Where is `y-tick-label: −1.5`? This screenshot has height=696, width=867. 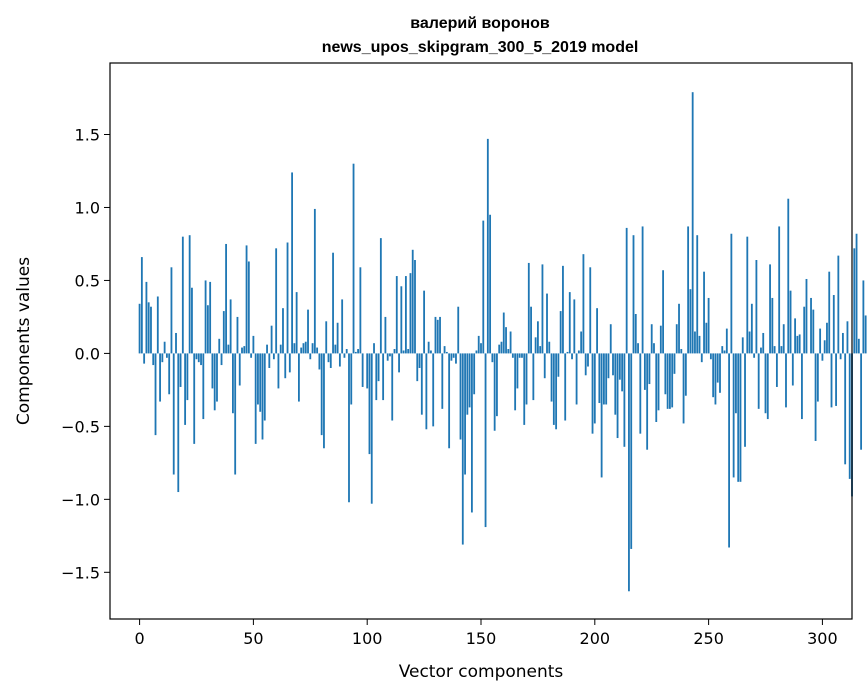 y-tick-label: −1.5 is located at coordinates (80, 572).